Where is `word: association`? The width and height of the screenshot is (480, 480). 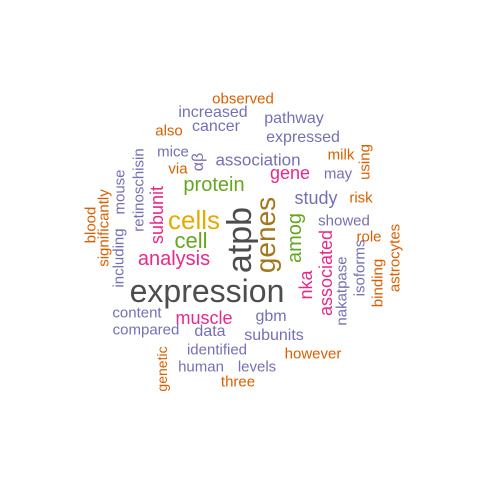 word: association is located at coordinates (258, 160).